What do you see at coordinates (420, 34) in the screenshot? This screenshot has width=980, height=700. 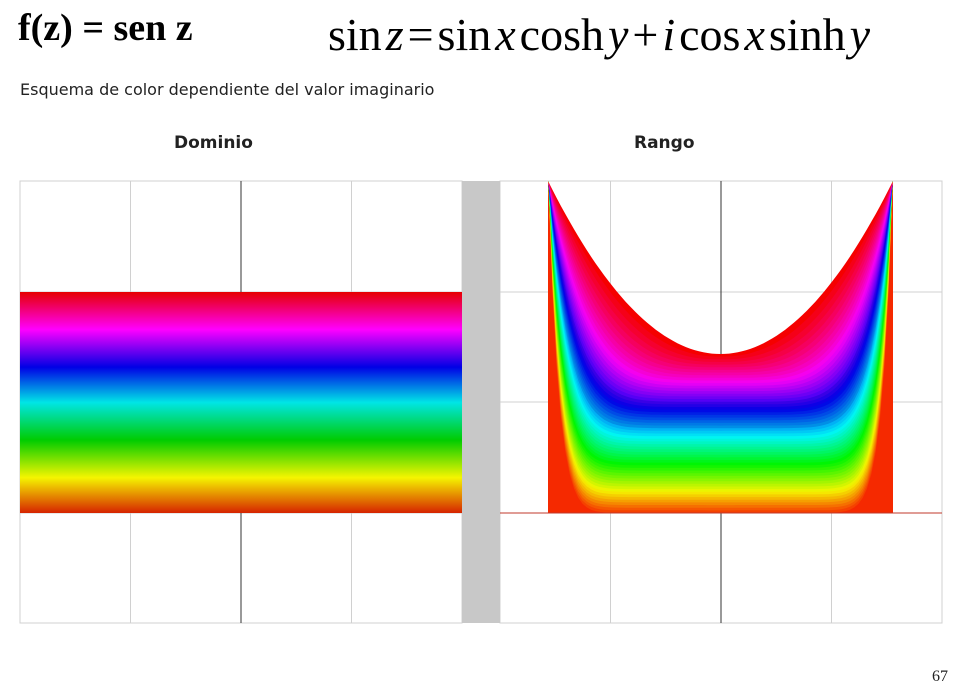 I see `formula-part: =` at bounding box center [420, 34].